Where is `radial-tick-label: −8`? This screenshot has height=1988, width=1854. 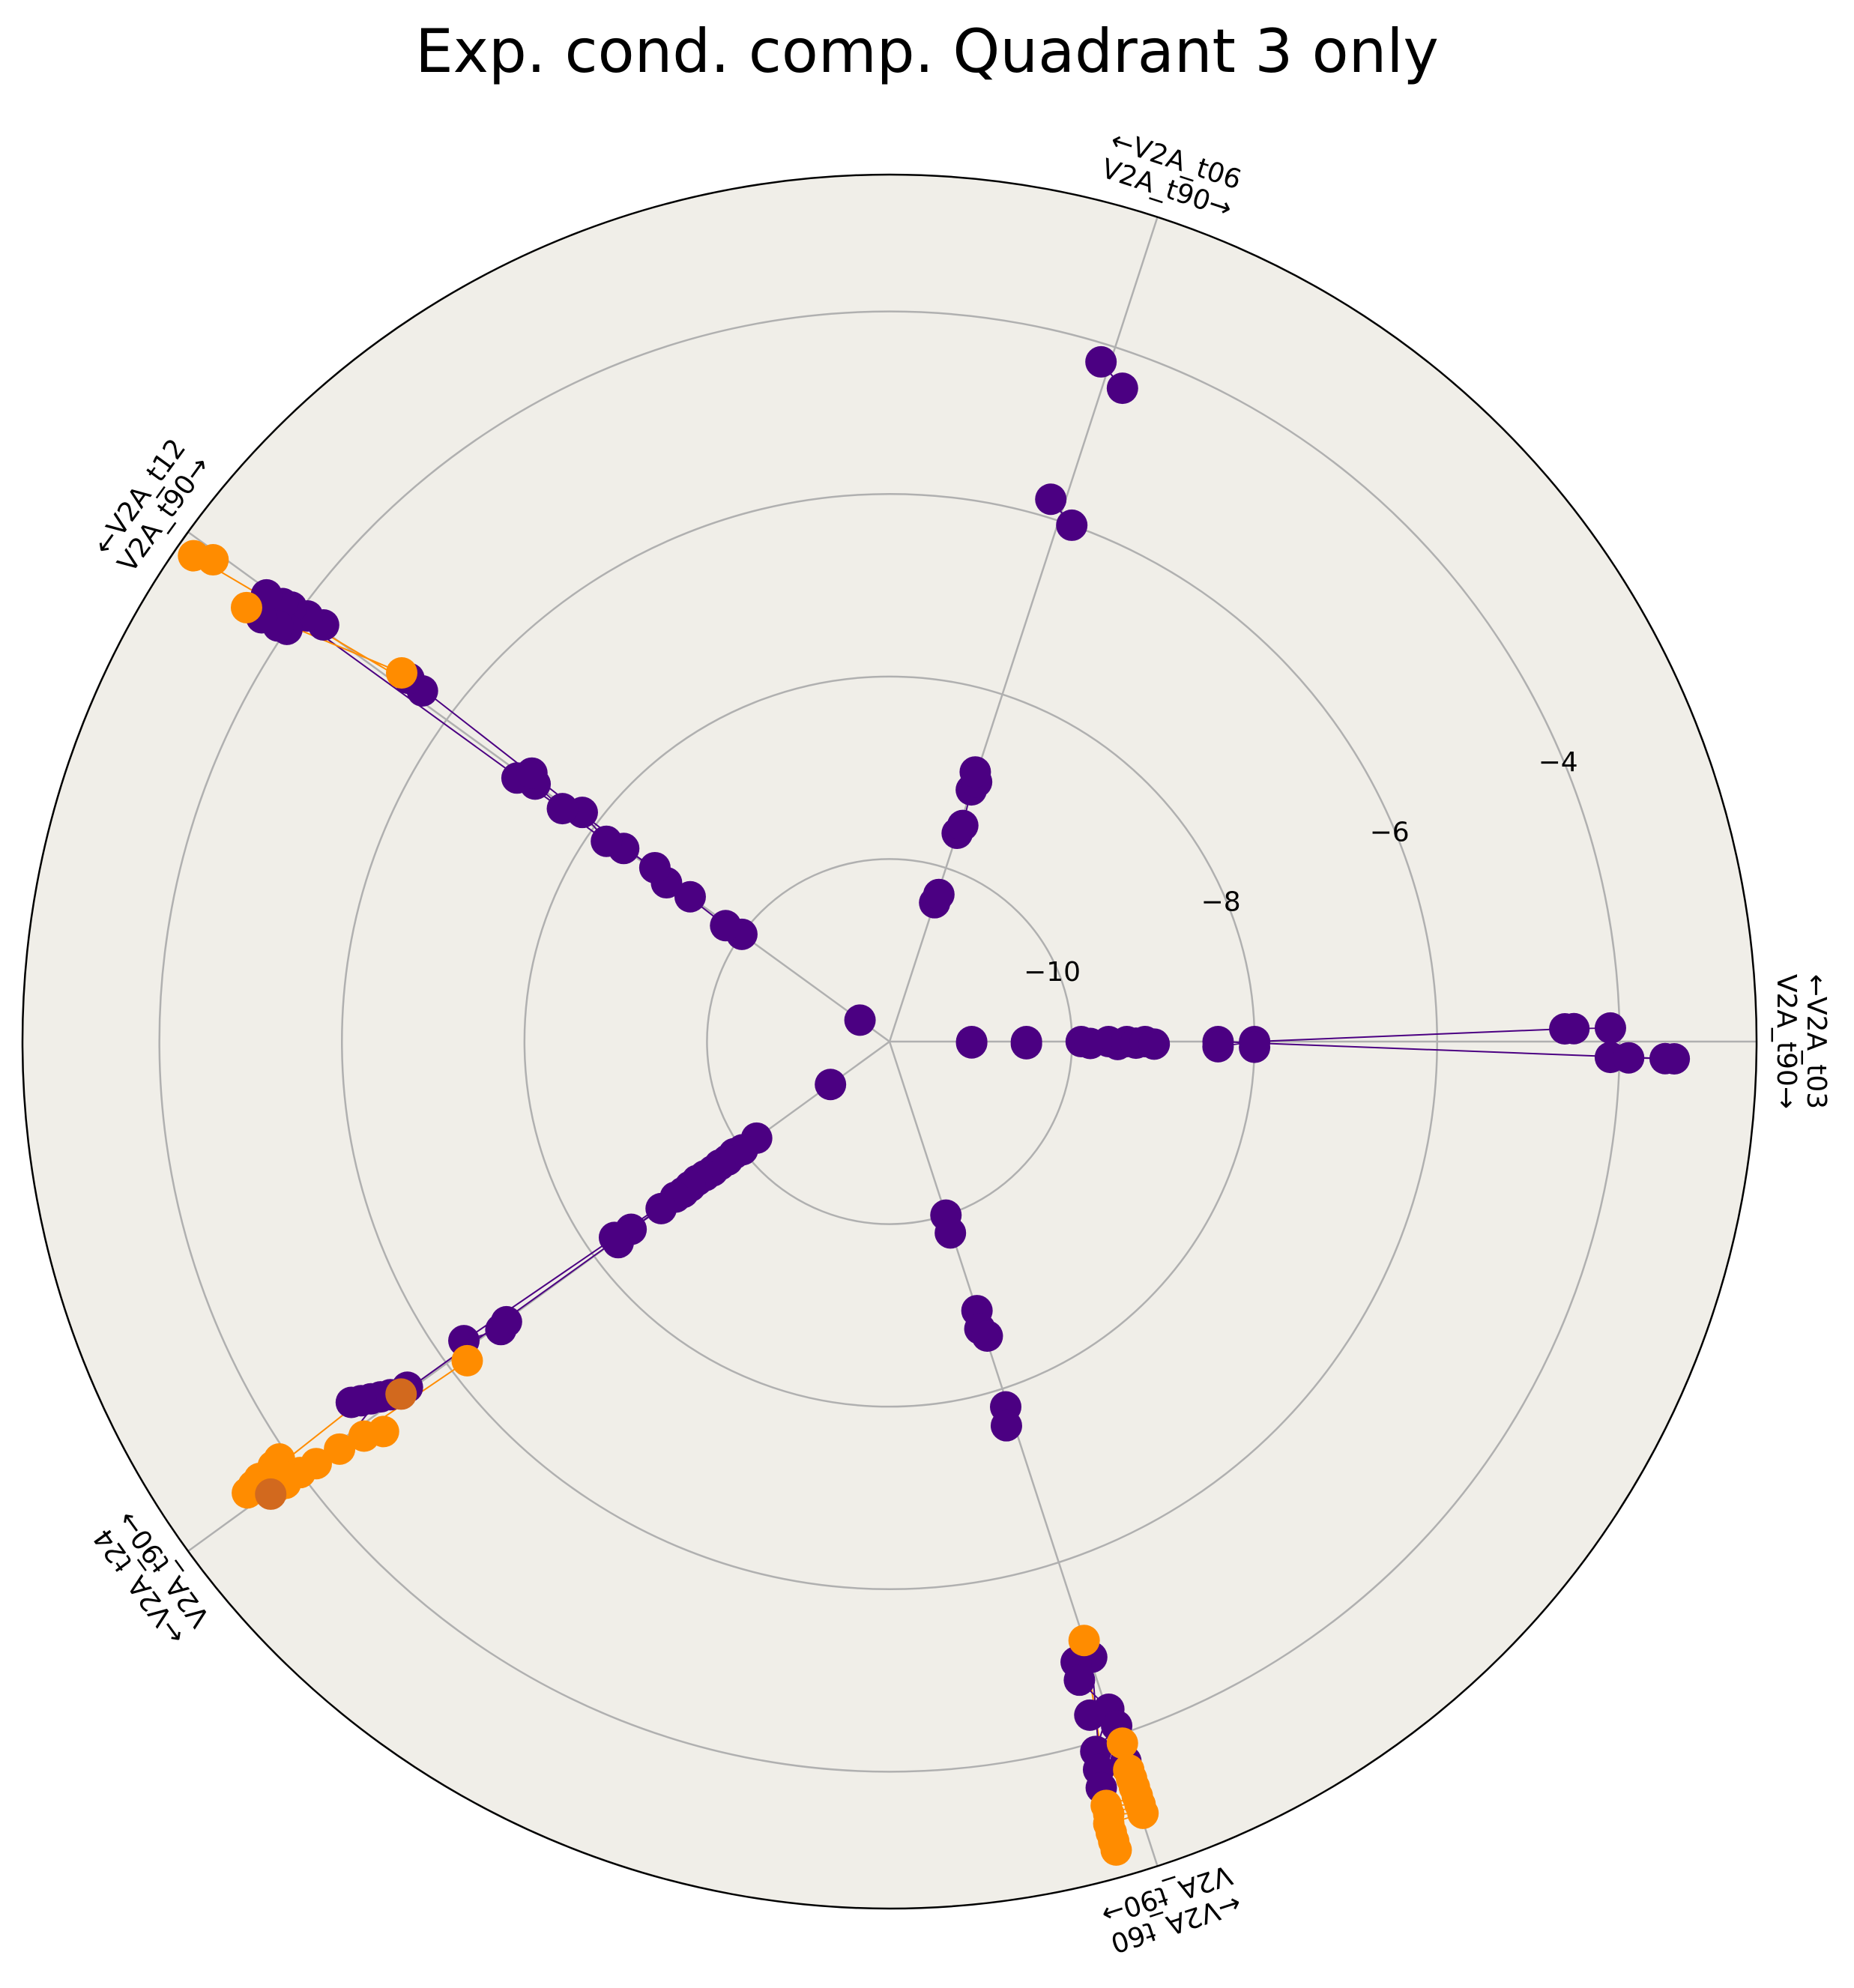
radial-tick-label: −8 is located at coordinates (1221, 903).